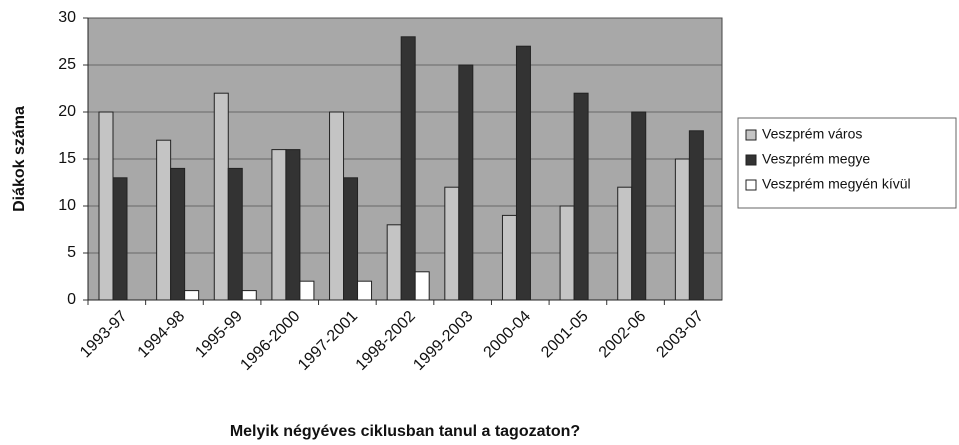 Image resolution: width=959 pixels, height=445 pixels. Describe the element at coordinates (680, 335) in the screenshot. I see `x-tick-label: 2003-07` at that location.